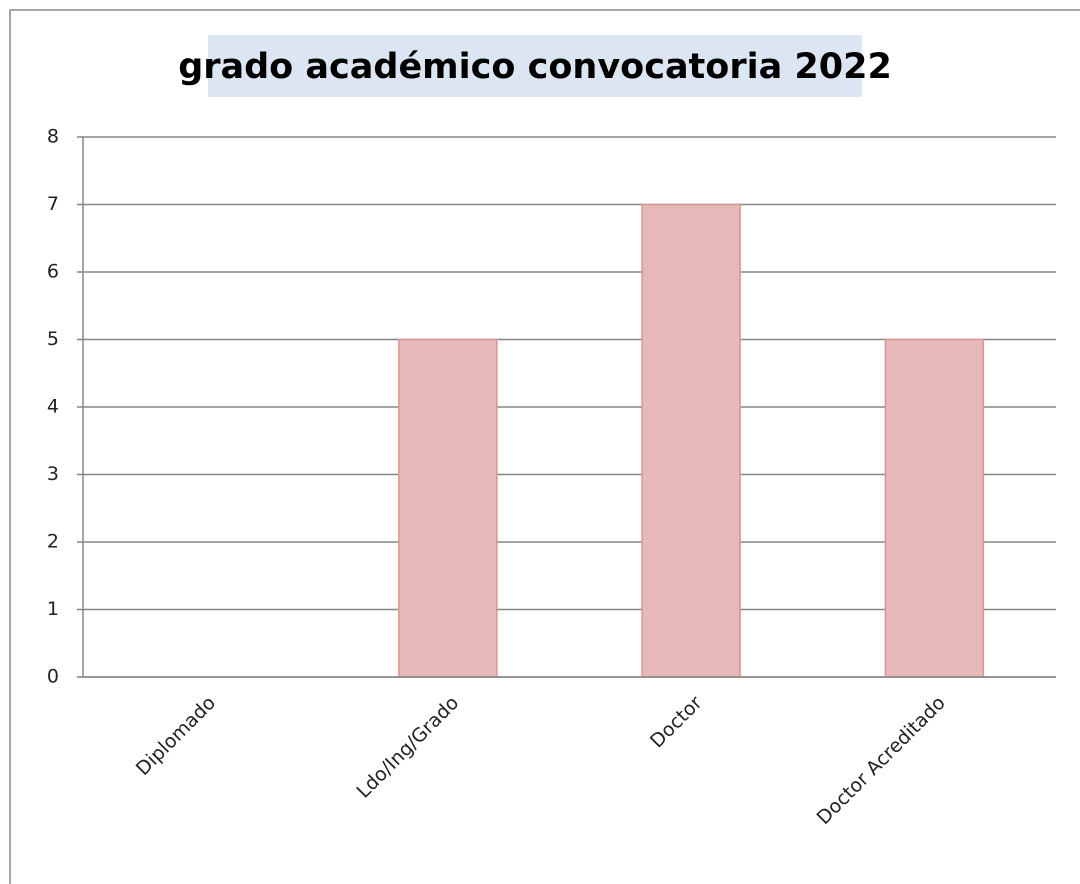  I want to click on y-tick-label: 1, so click(53, 609).